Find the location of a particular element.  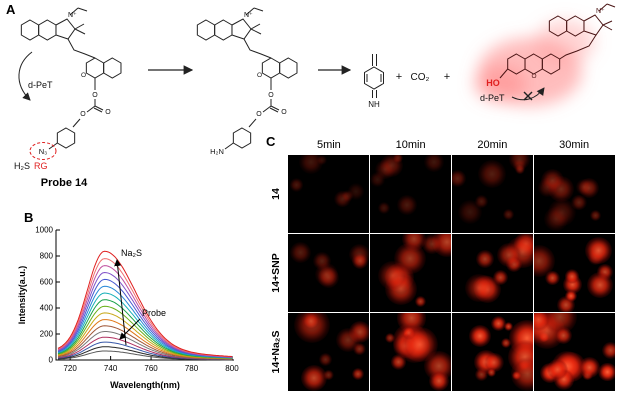

y-tick-label: 1000 is located at coordinates (44, 230).